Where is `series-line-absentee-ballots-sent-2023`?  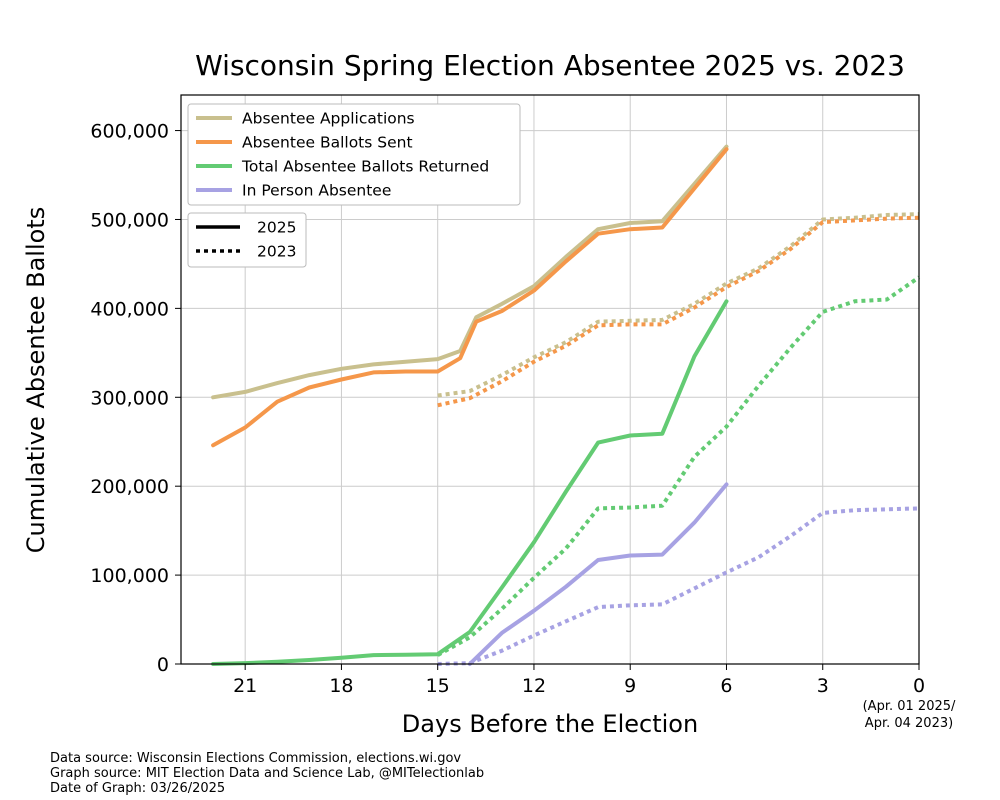 series-line-absentee-ballots-sent-2023 is located at coordinates (678, 311).